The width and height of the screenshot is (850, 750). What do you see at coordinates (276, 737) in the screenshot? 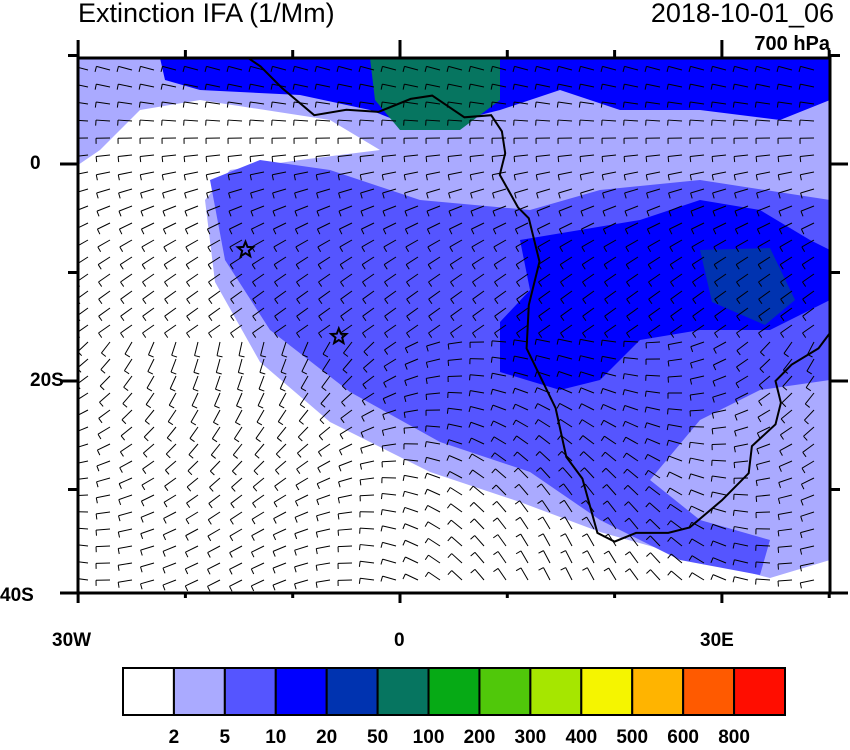
I see `colorbar-label: 10` at bounding box center [276, 737].